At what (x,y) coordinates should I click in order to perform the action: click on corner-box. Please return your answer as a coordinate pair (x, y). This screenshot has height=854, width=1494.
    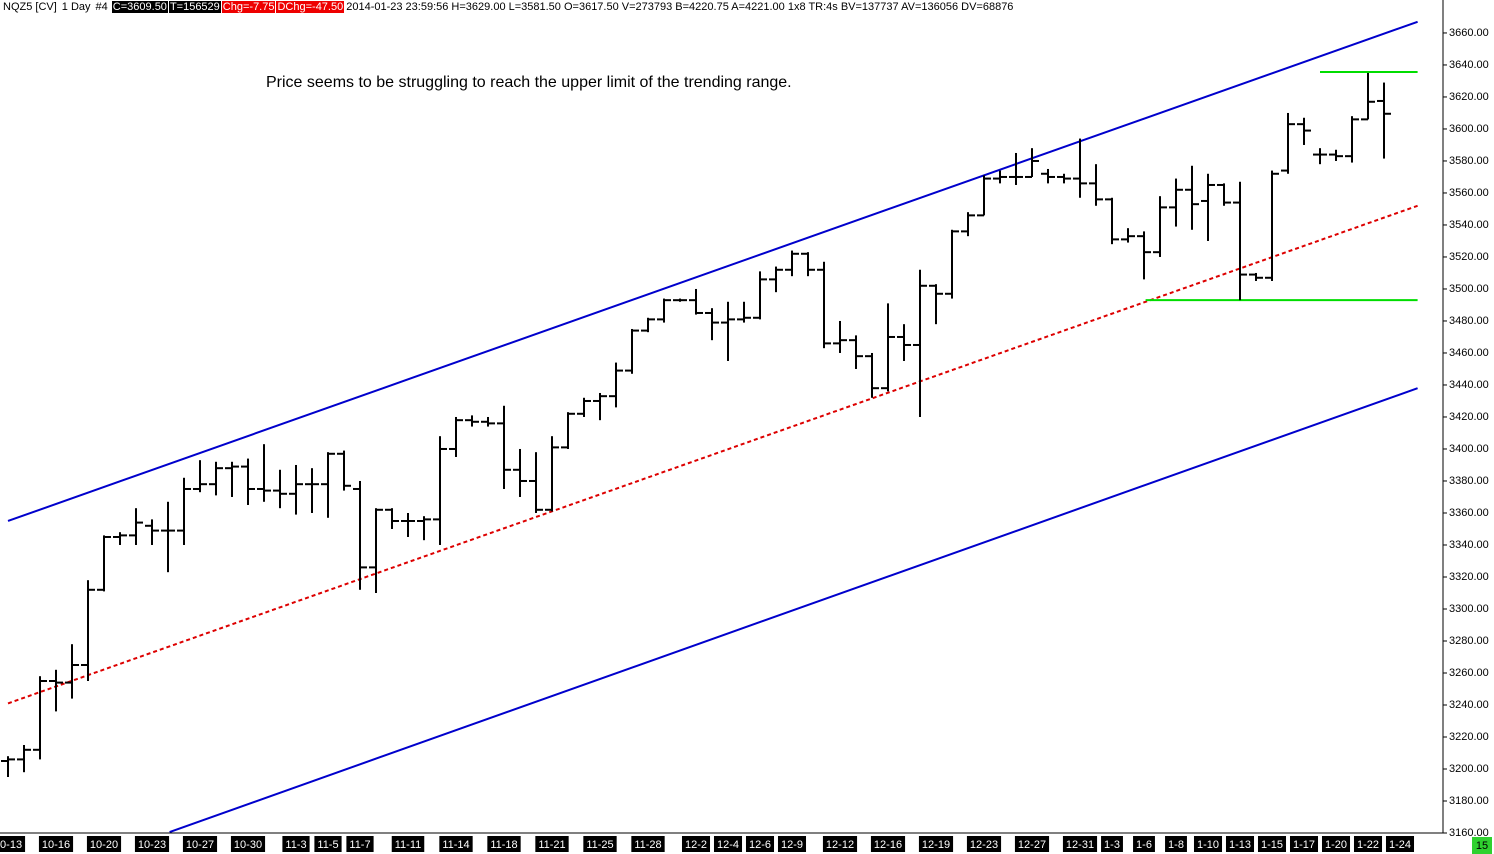
    Looking at the image, I should click on (1482, 845).